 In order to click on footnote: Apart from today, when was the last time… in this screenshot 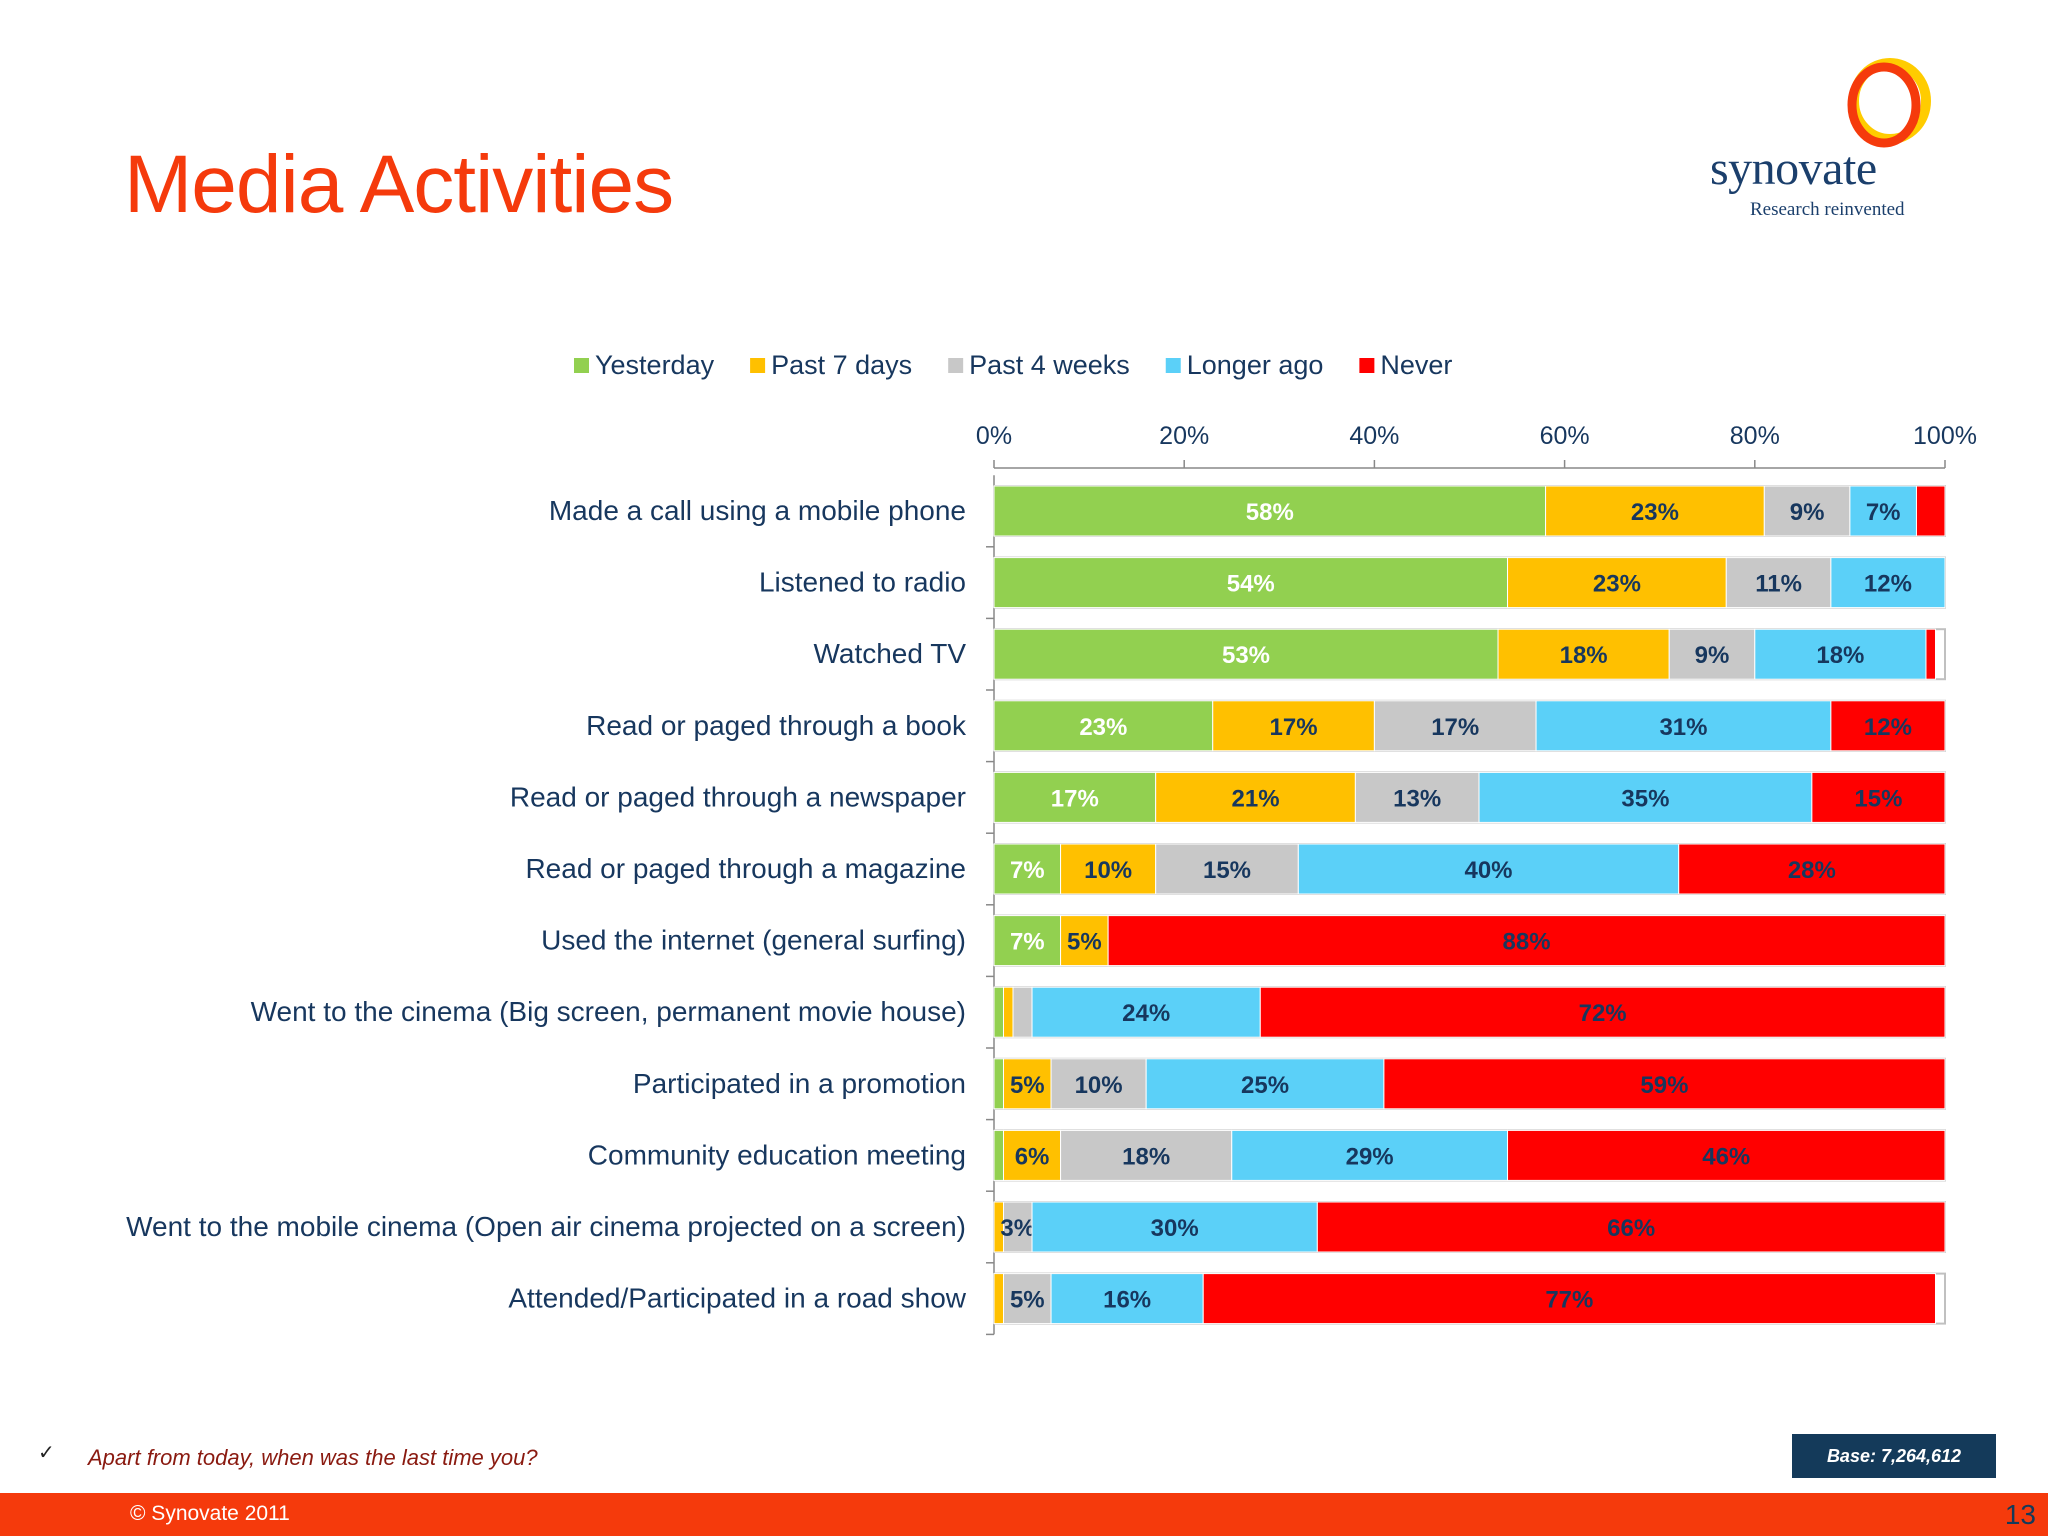, I will do `click(313, 1457)`.